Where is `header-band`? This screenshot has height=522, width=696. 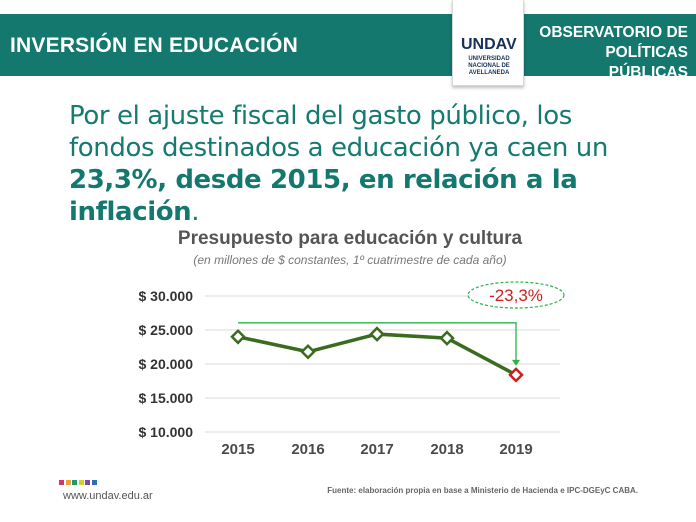 header-band is located at coordinates (348, 45).